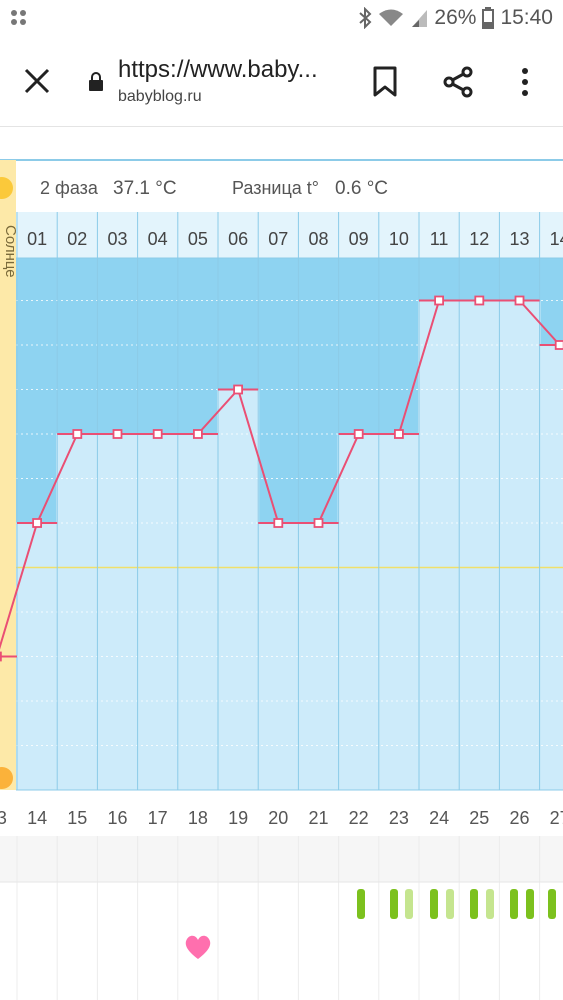  What do you see at coordinates (556, 239) in the screenshot?
I see `cycle-day-label: 14` at bounding box center [556, 239].